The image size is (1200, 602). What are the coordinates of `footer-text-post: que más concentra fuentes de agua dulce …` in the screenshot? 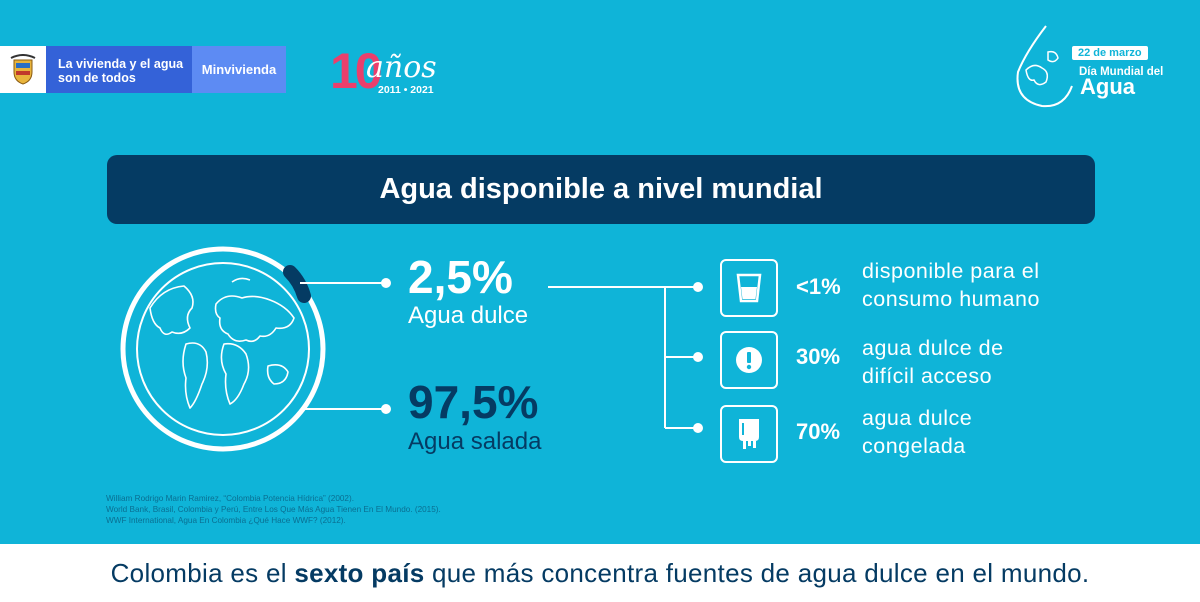 It's located at (757, 572).